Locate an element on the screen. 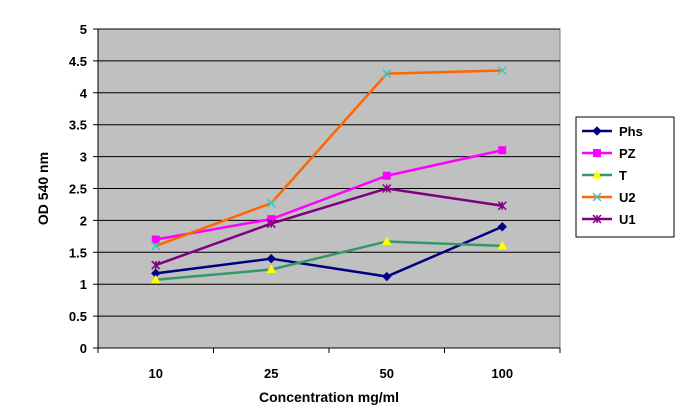  y-tick-label: 3 is located at coordinates (83, 157).